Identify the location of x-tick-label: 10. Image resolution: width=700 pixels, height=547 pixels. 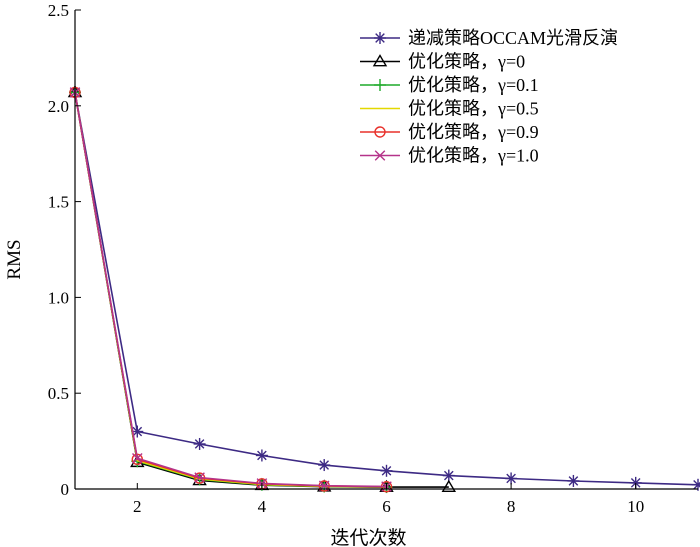
(635, 506).